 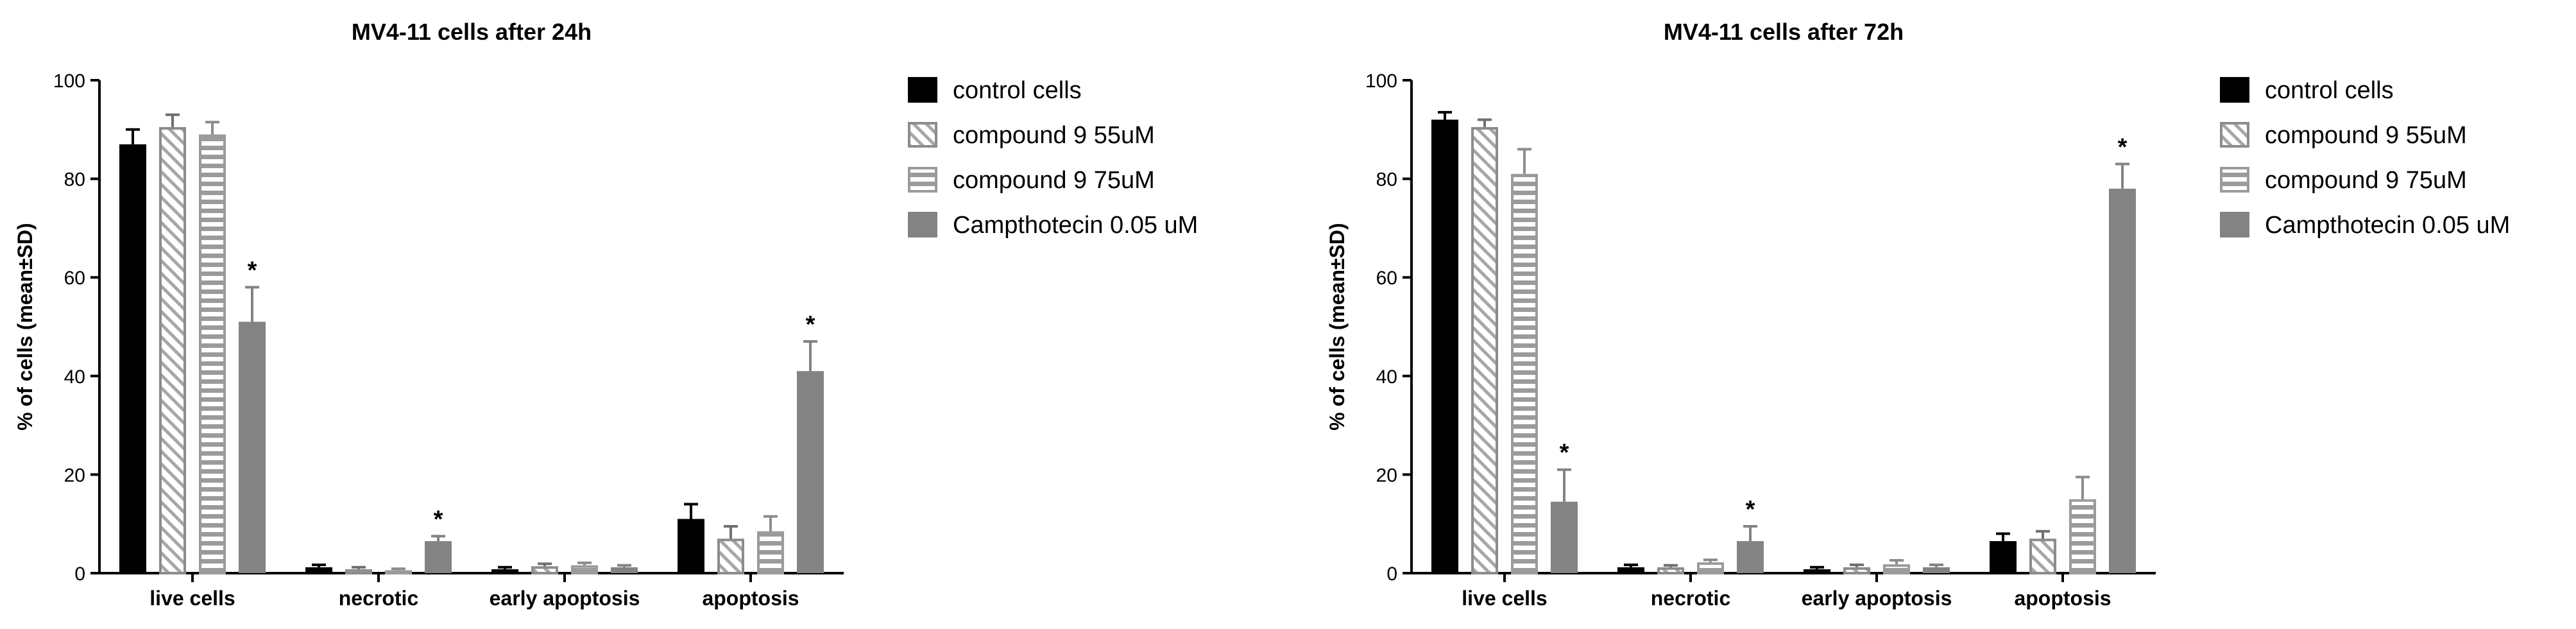 What do you see at coordinates (472, 32) in the screenshot?
I see `chart-title: MV4-11 cells after 24h` at bounding box center [472, 32].